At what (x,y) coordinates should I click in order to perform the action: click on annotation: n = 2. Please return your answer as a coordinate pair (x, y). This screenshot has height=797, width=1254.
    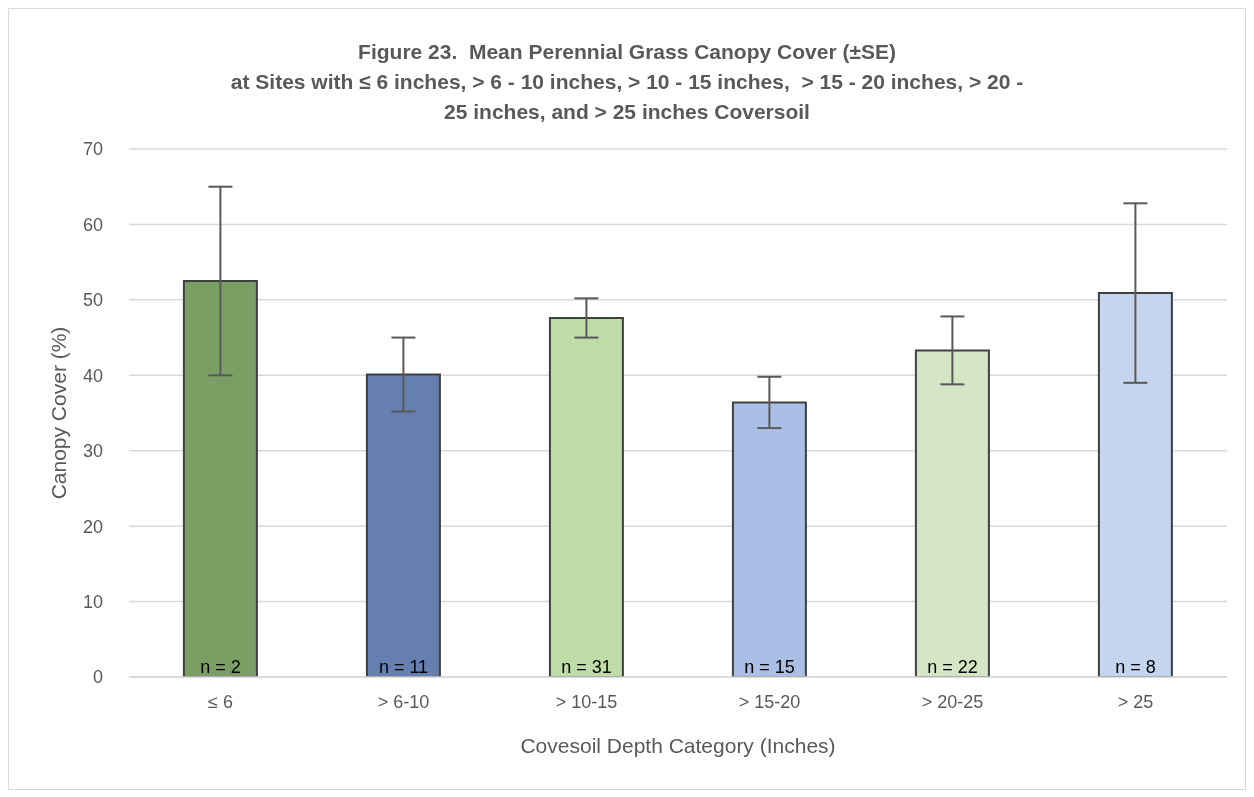
    Looking at the image, I should click on (220, 667).